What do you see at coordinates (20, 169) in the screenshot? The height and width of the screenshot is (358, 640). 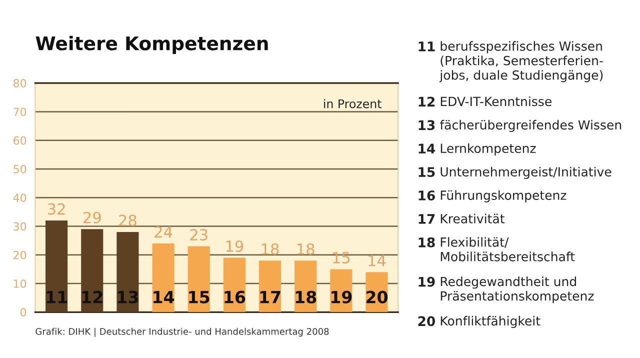 I see `y-tick-label: 50` at bounding box center [20, 169].